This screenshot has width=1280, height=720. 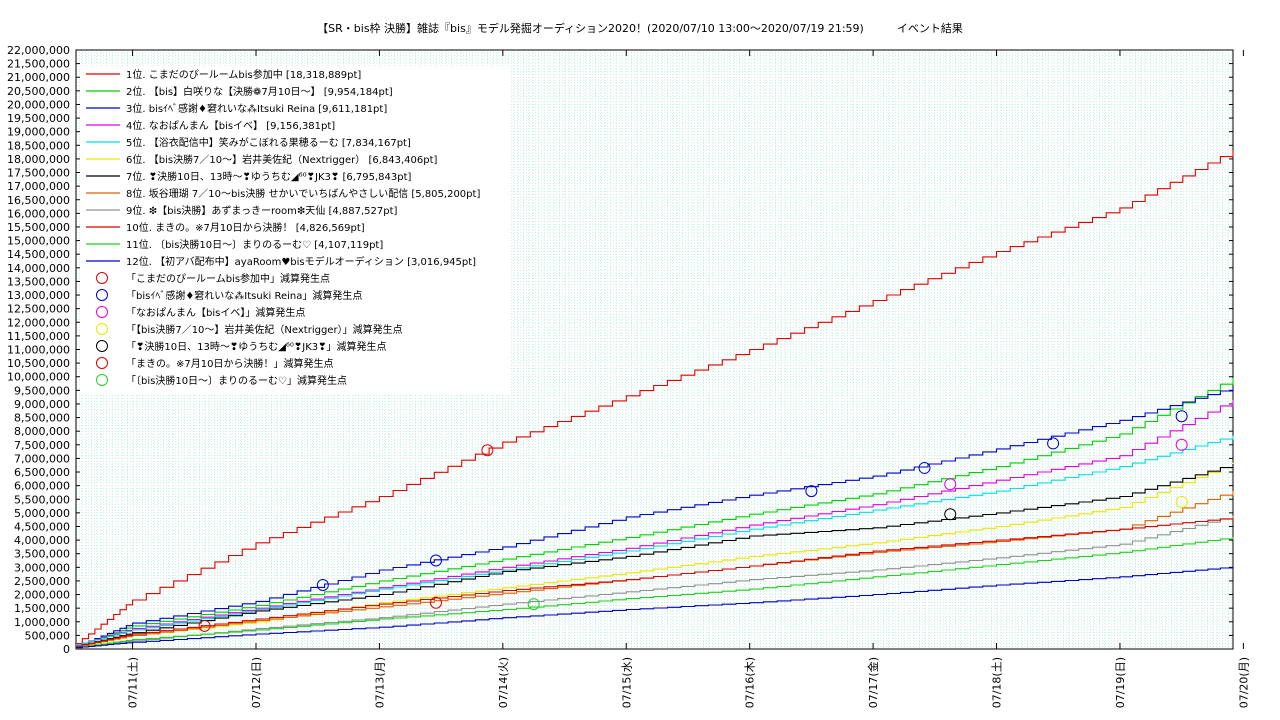 What do you see at coordinates (38, 173) in the screenshot?
I see `y-tick-label: 17,500,000` at bounding box center [38, 173].